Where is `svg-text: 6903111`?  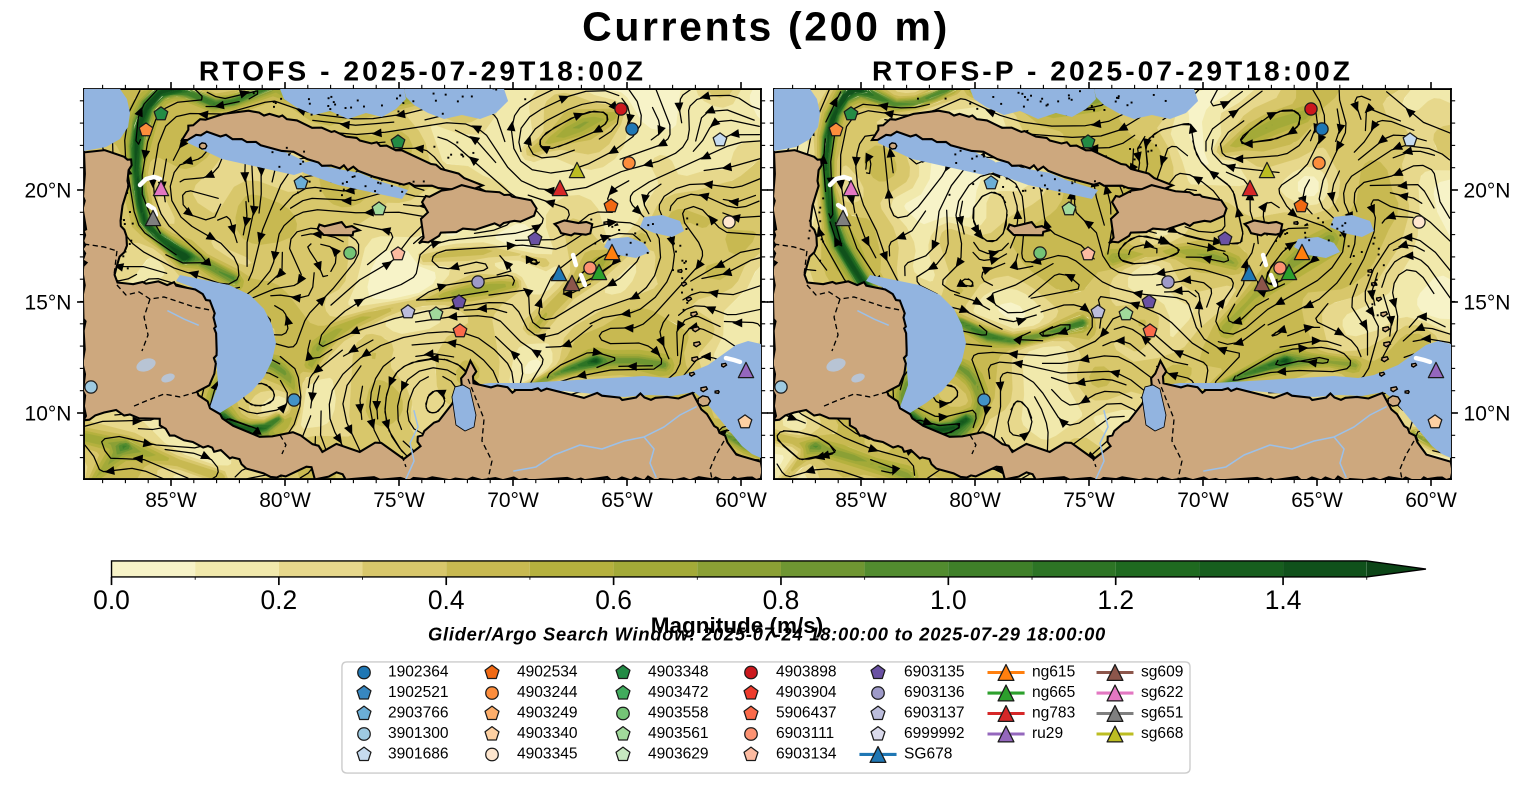 svg-text: 6903111 is located at coordinates (805, 733).